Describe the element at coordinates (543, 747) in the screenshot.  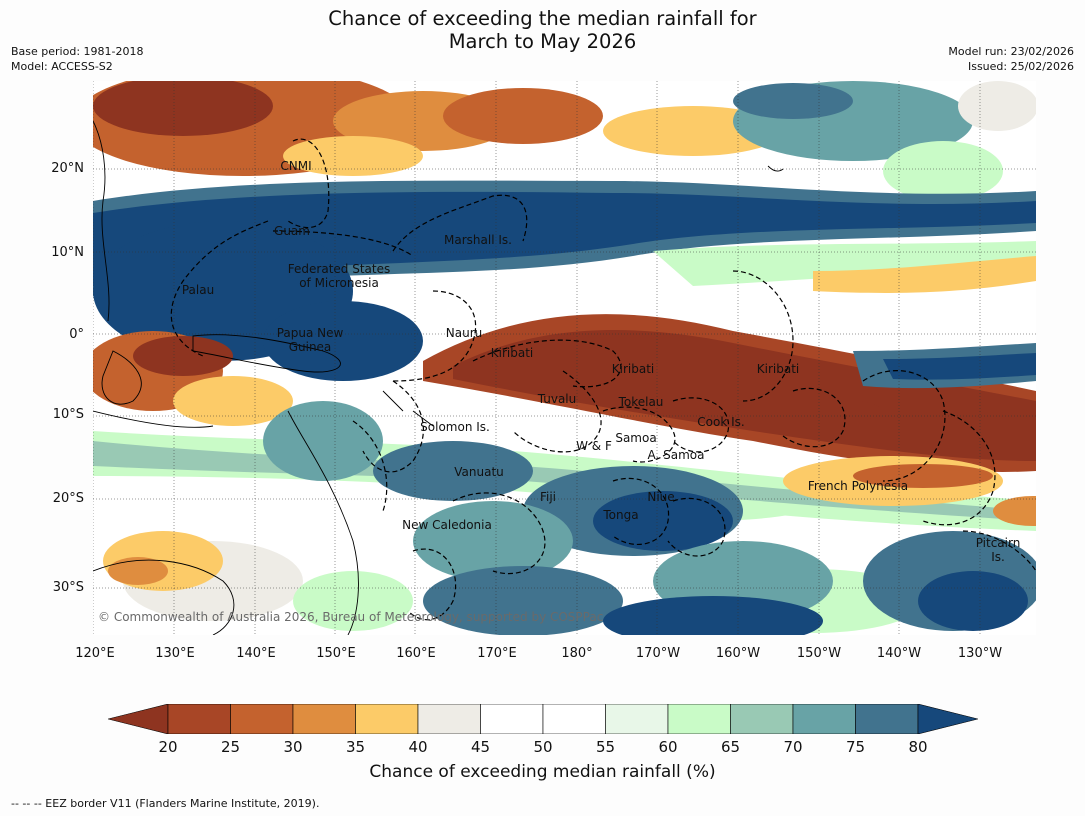
I see `colorbar-tick-label: 50` at that location.